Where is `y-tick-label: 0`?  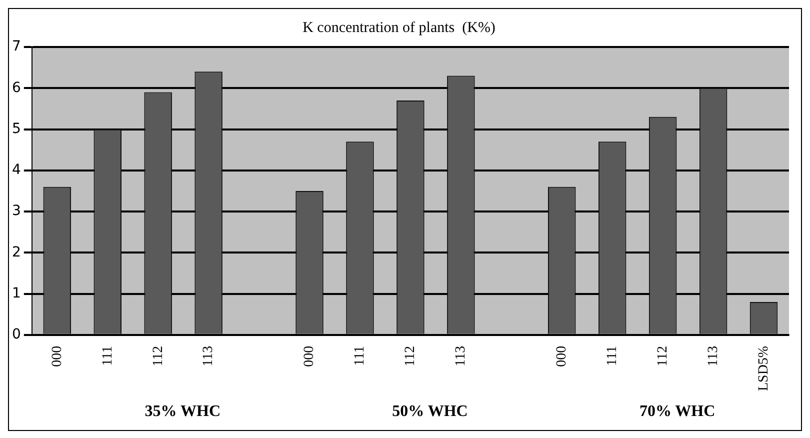 y-tick-label: 0 is located at coordinates (16, 334).